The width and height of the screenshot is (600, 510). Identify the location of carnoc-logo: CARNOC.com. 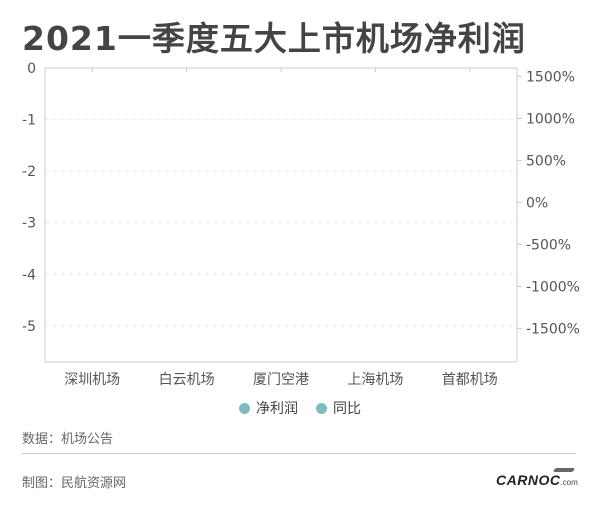
(537, 479).